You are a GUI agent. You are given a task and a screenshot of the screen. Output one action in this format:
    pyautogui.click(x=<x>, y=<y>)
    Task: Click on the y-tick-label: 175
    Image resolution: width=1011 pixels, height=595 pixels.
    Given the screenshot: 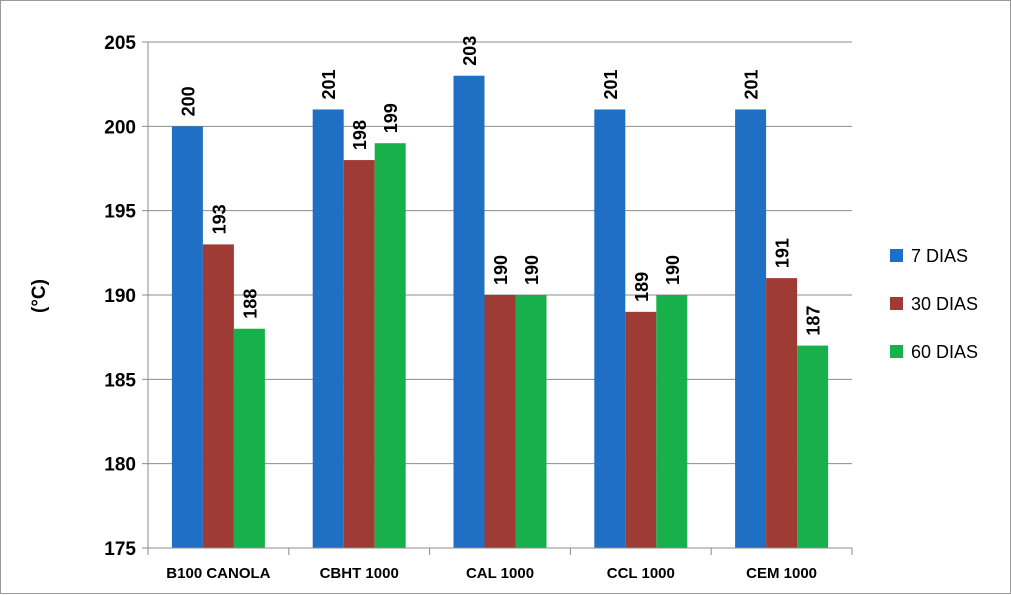 What is the action you would take?
    pyautogui.click(x=120, y=549)
    